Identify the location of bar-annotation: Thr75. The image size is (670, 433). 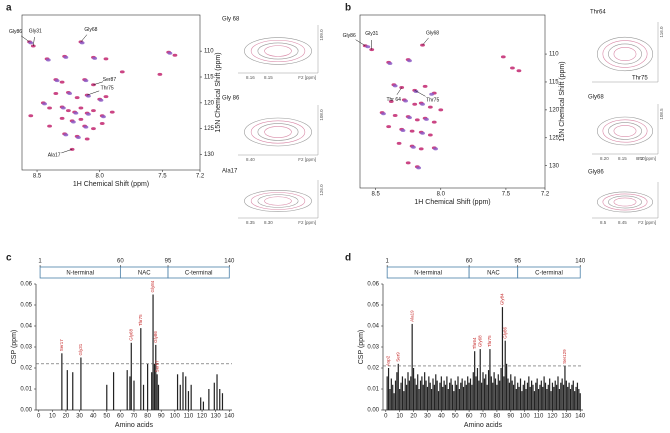
(140, 320).